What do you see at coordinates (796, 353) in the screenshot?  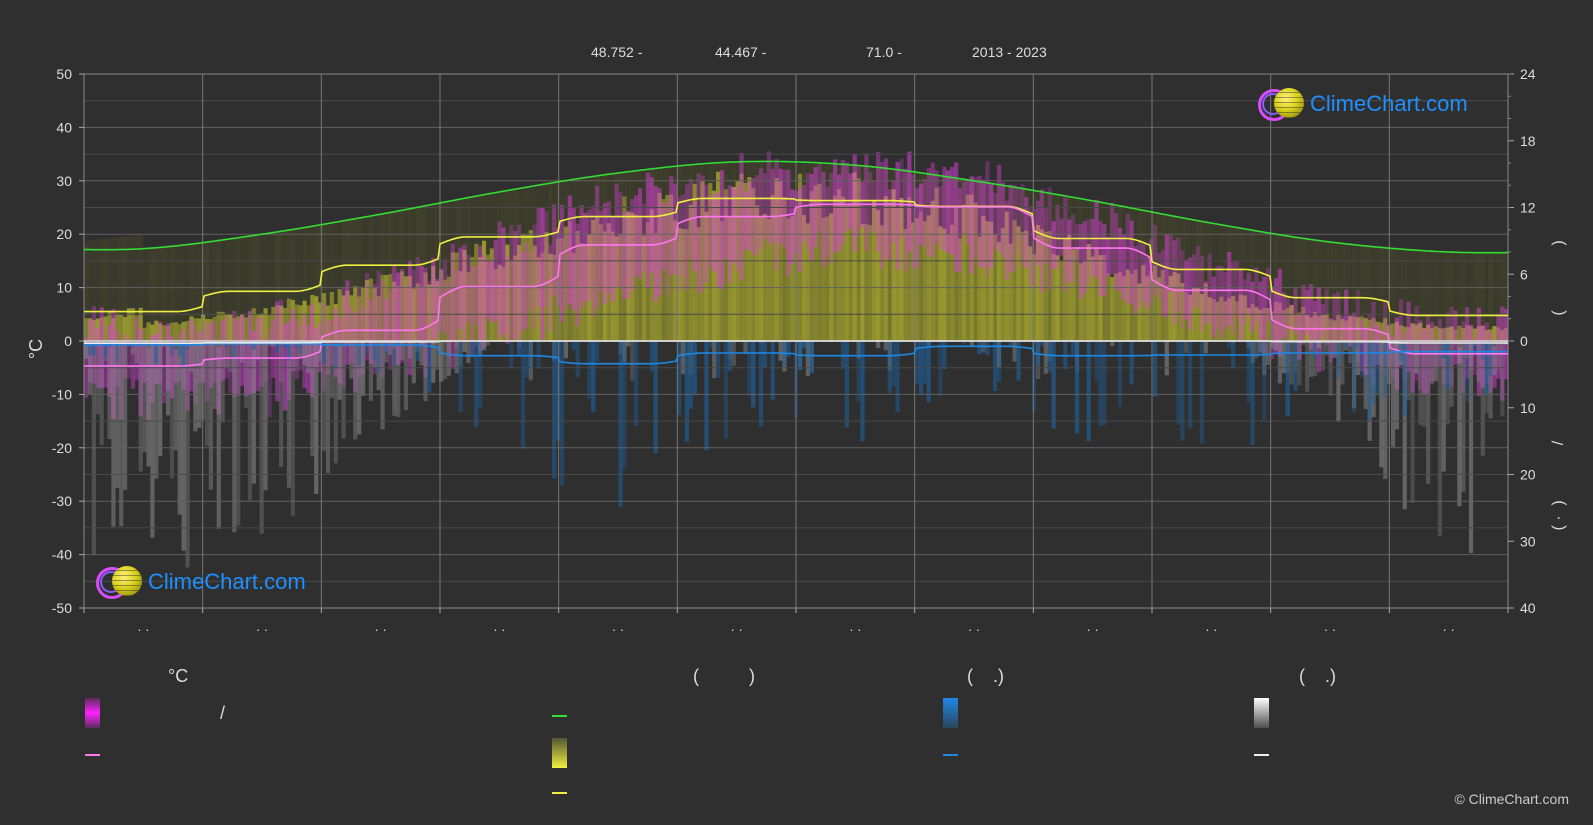 I see `rain-mean-line` at bounding box center [796, 353].